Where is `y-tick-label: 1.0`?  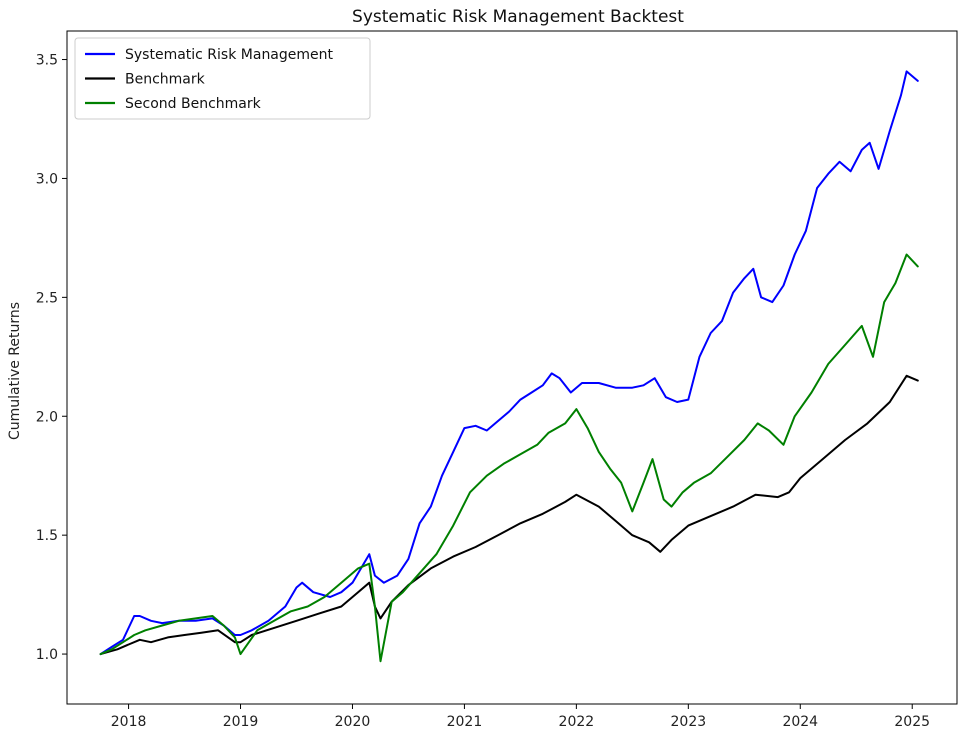 y-tick-label: 1.0 is located at coordinates (47, 655).